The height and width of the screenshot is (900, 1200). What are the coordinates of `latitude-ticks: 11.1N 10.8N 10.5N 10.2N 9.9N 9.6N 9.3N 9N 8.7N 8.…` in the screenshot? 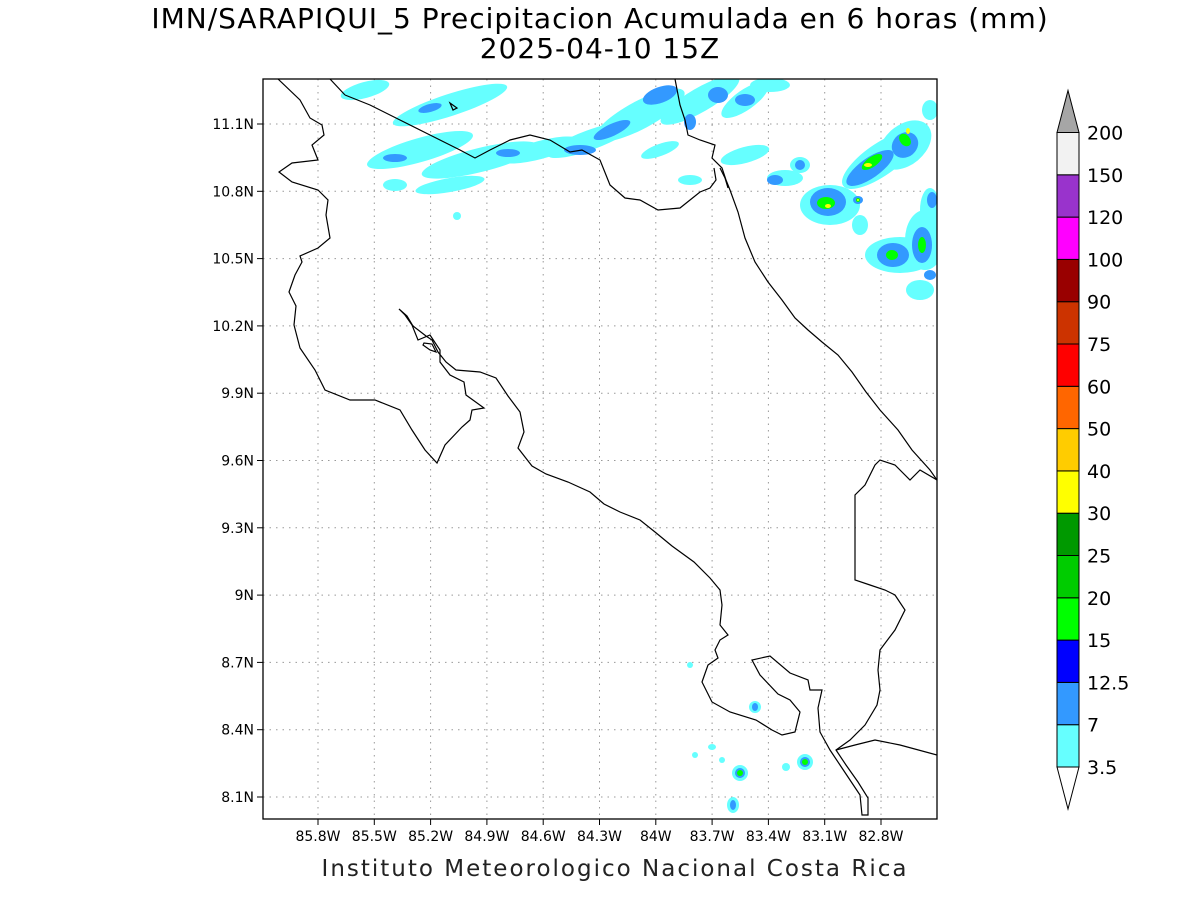 It's located at (237, 461).